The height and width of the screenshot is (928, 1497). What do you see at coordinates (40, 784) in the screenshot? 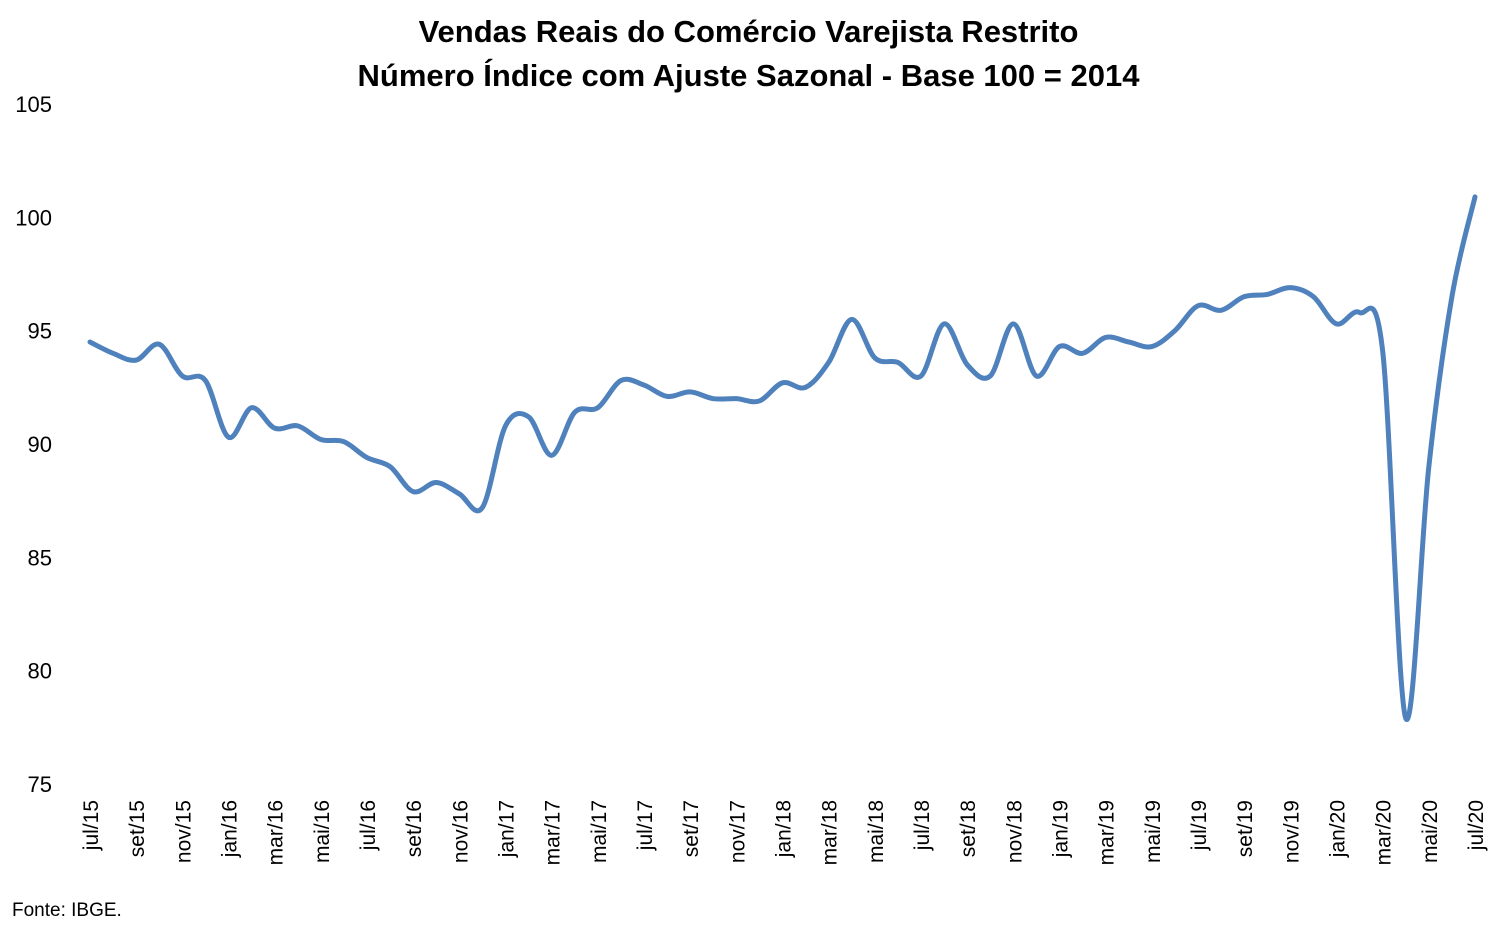
I see `y-tick-label: 75` at bounding box center [40, 784].